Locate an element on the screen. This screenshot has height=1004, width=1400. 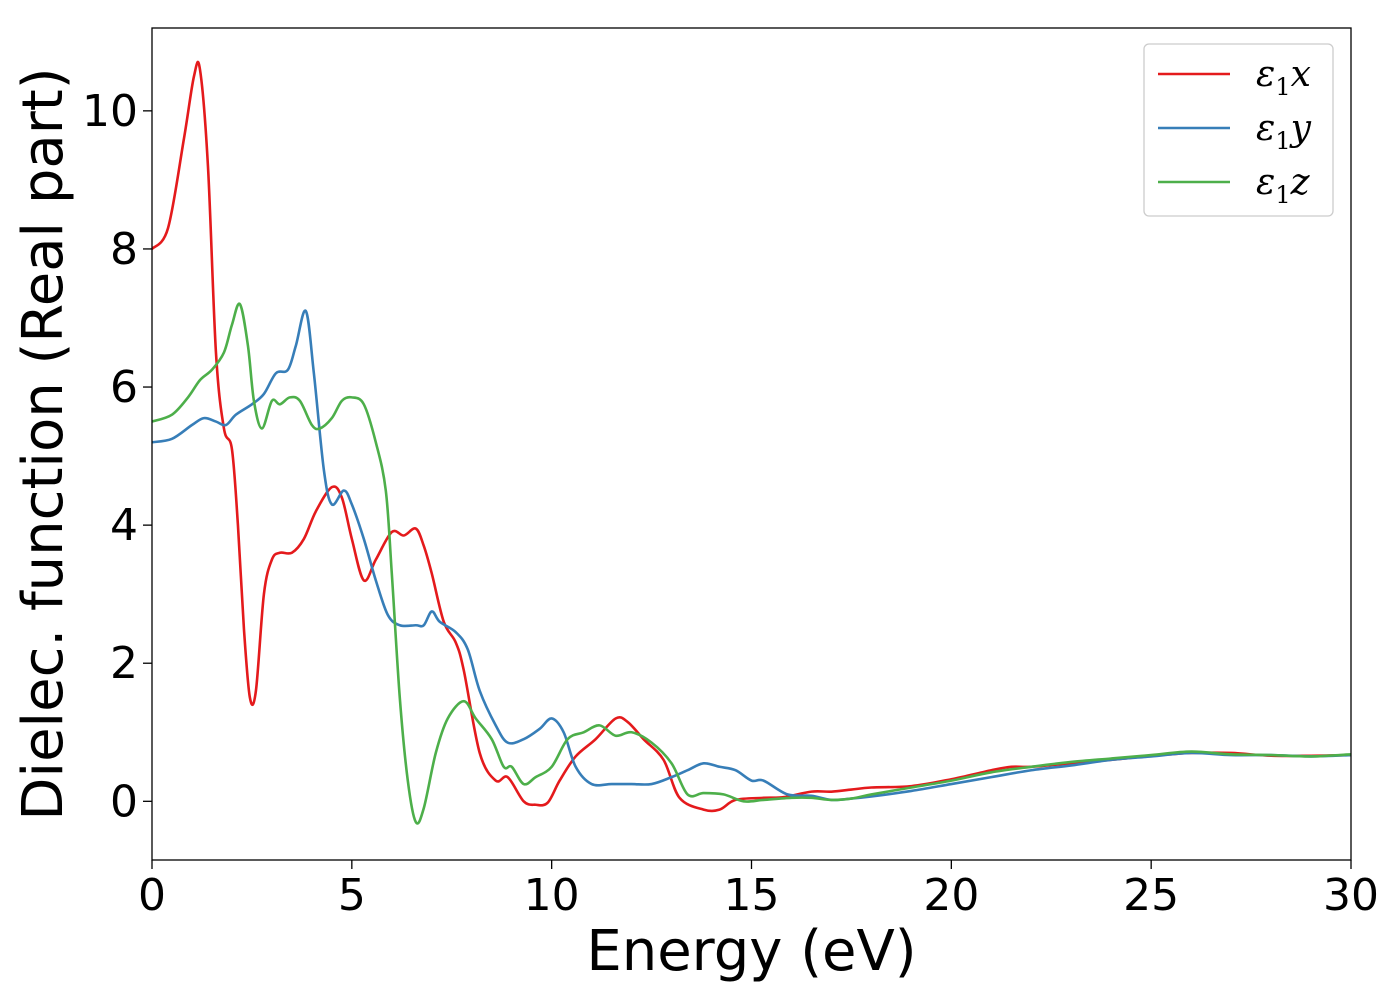
x-axis-title: Energy (eV) is located at coordinates (751, 951).